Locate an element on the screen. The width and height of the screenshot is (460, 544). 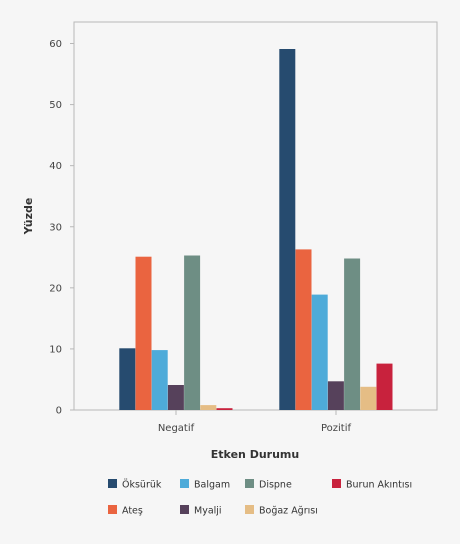
legend-label: Burun Akıntısı is located at coordinates (379, 485).